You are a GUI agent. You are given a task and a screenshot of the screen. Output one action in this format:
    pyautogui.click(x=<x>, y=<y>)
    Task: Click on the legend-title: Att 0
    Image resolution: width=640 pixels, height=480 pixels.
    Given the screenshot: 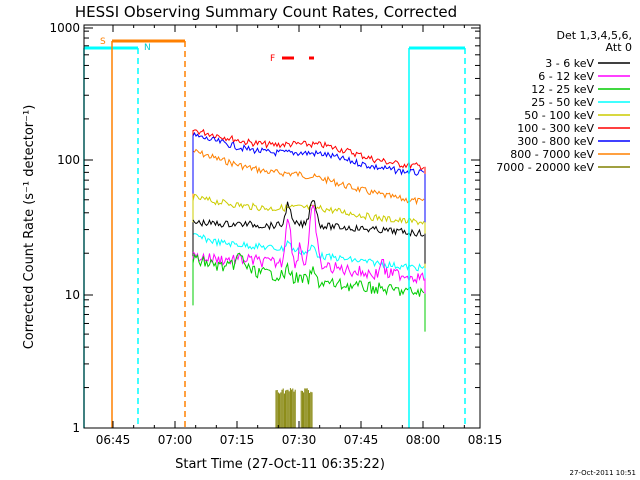 What is the action you would take?
    pyautogui.click(x=619, y=47)
    